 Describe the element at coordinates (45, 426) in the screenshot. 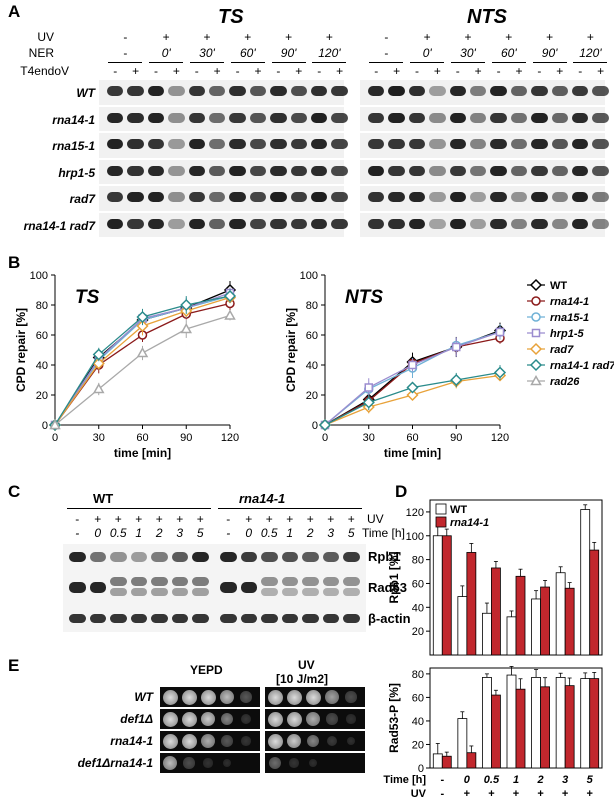

I see `y-tick-label: 0` at that location.